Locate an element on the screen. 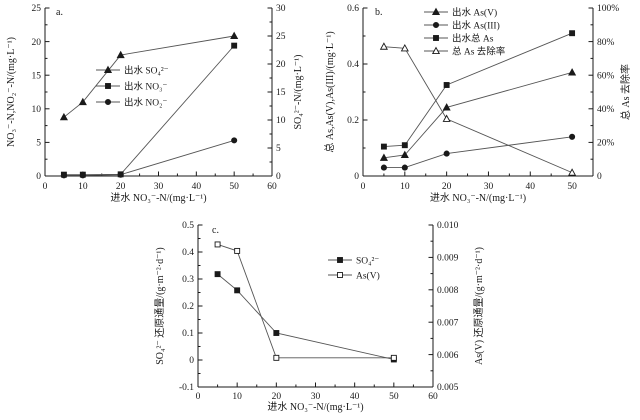 The height and width of the screenshot is (420, 640). legend-label: As(V) is located at coordinates (368, 275).